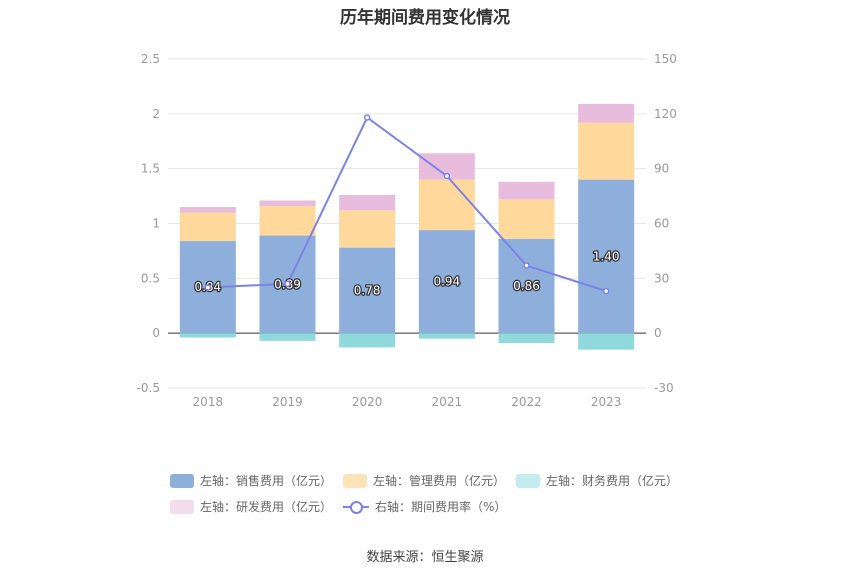  What do you see at coordinates (658, 333) in the screenshot?
I see `y-right-tick-label: 0` at bounding box center [658, 333].